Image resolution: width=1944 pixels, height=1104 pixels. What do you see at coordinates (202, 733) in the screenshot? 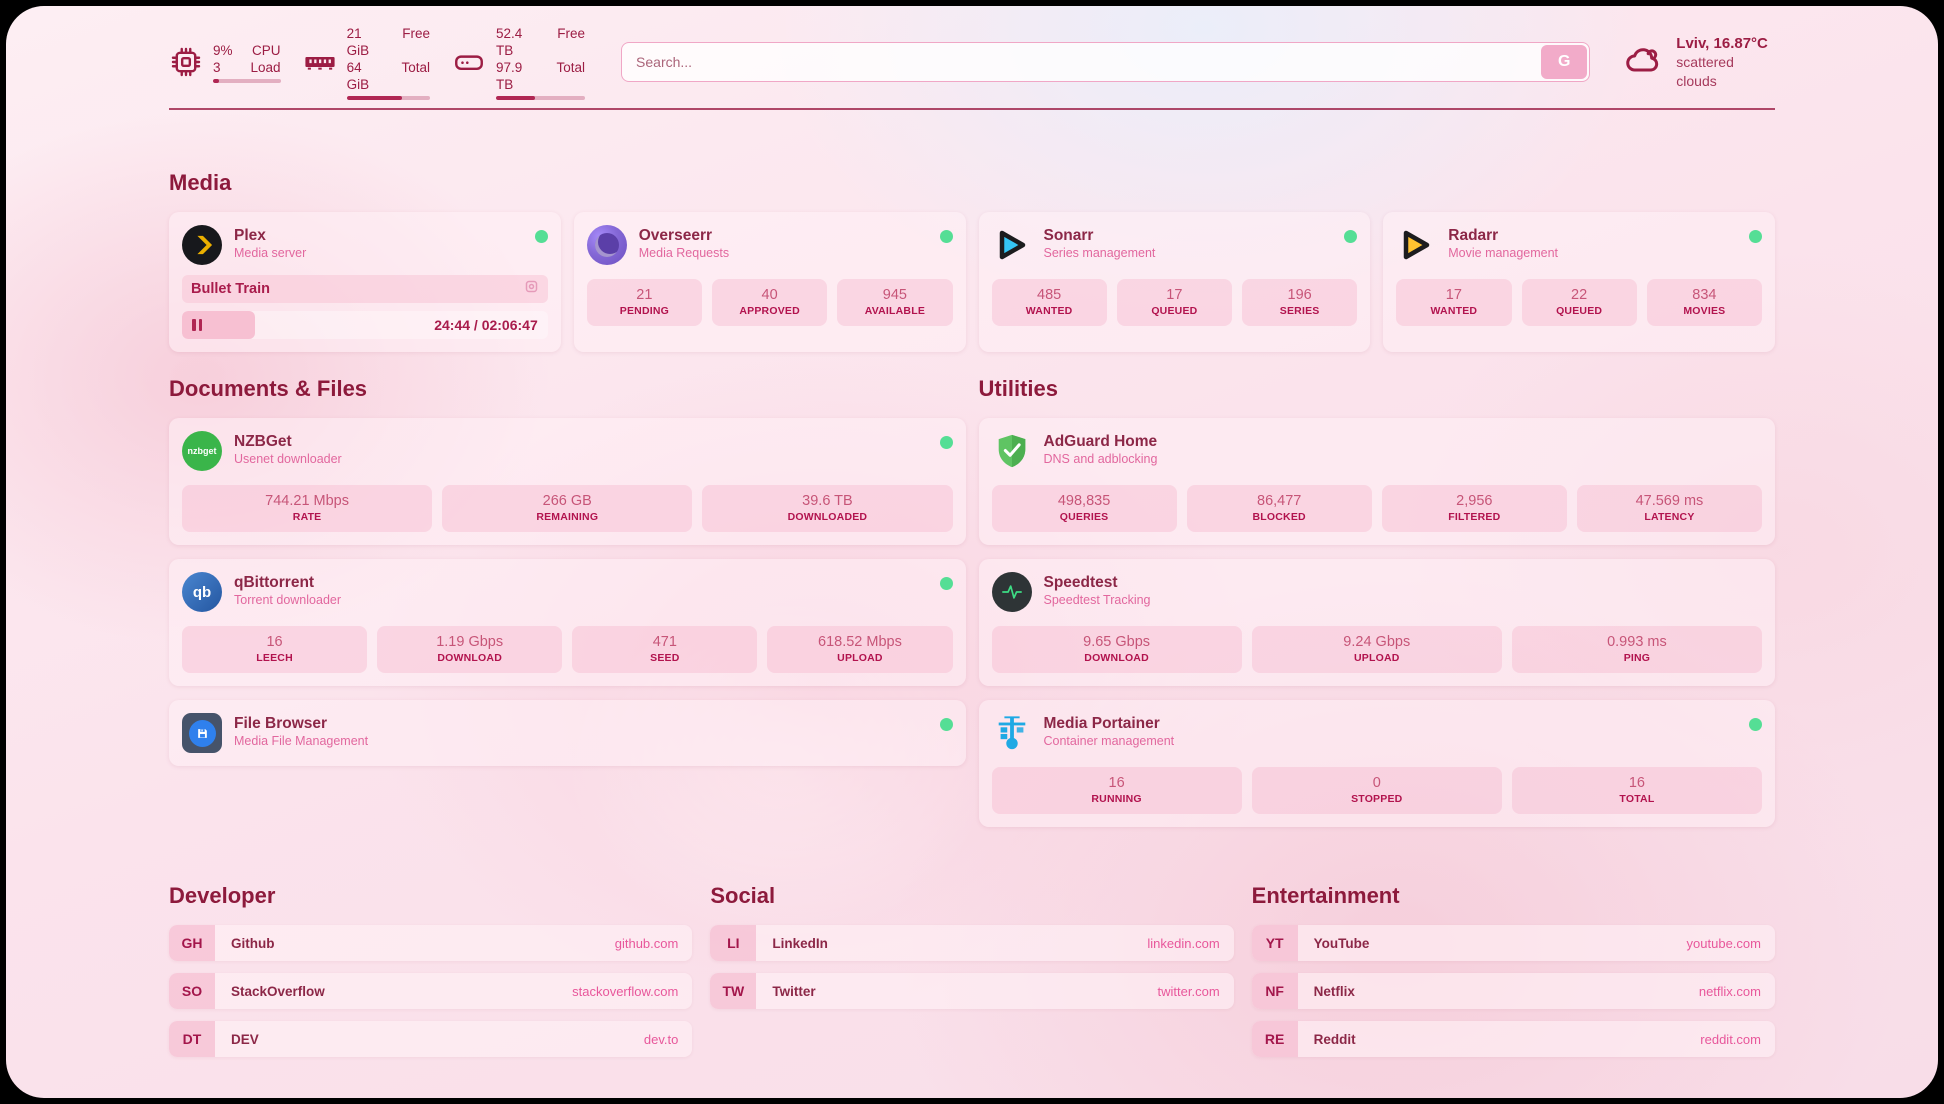
I see `filebrowser-icon` at bounding box center [202, 733].